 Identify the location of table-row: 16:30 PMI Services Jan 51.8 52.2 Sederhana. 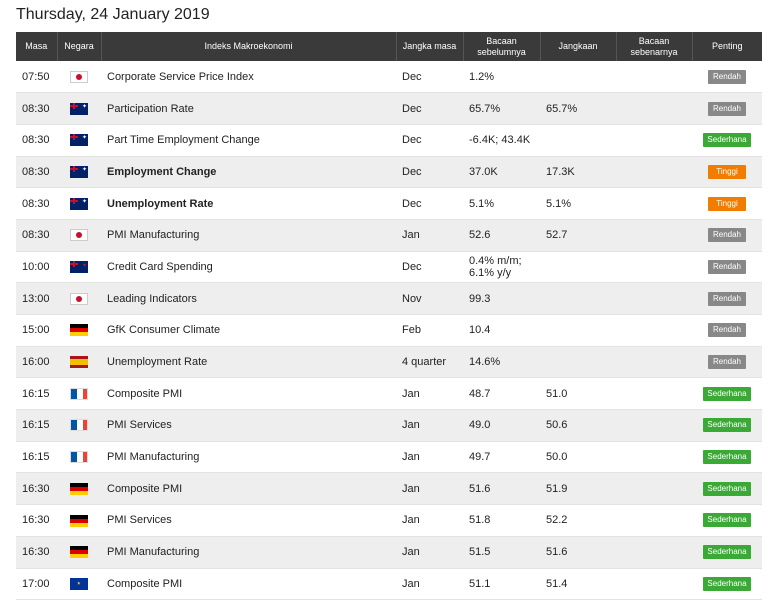
(389, 520).